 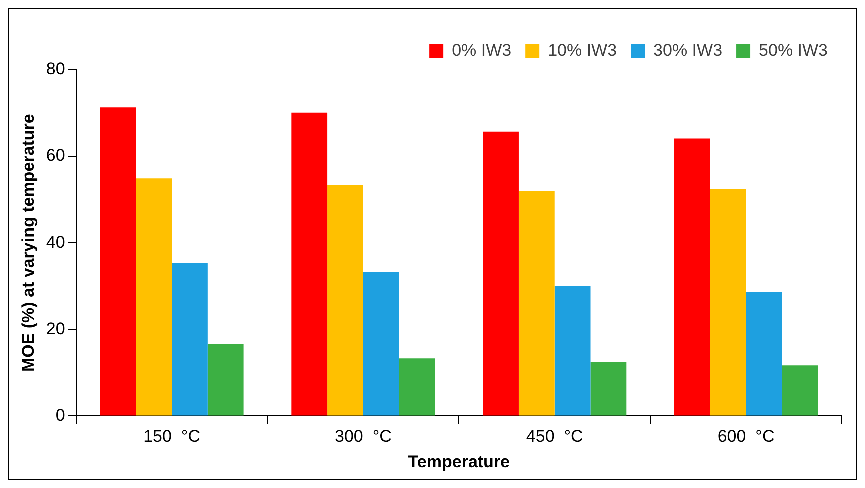 What do you see at coordinates (56, 156) in the screenshot?
I see `y-tick-label: 60` at bounding box center [56, 156].